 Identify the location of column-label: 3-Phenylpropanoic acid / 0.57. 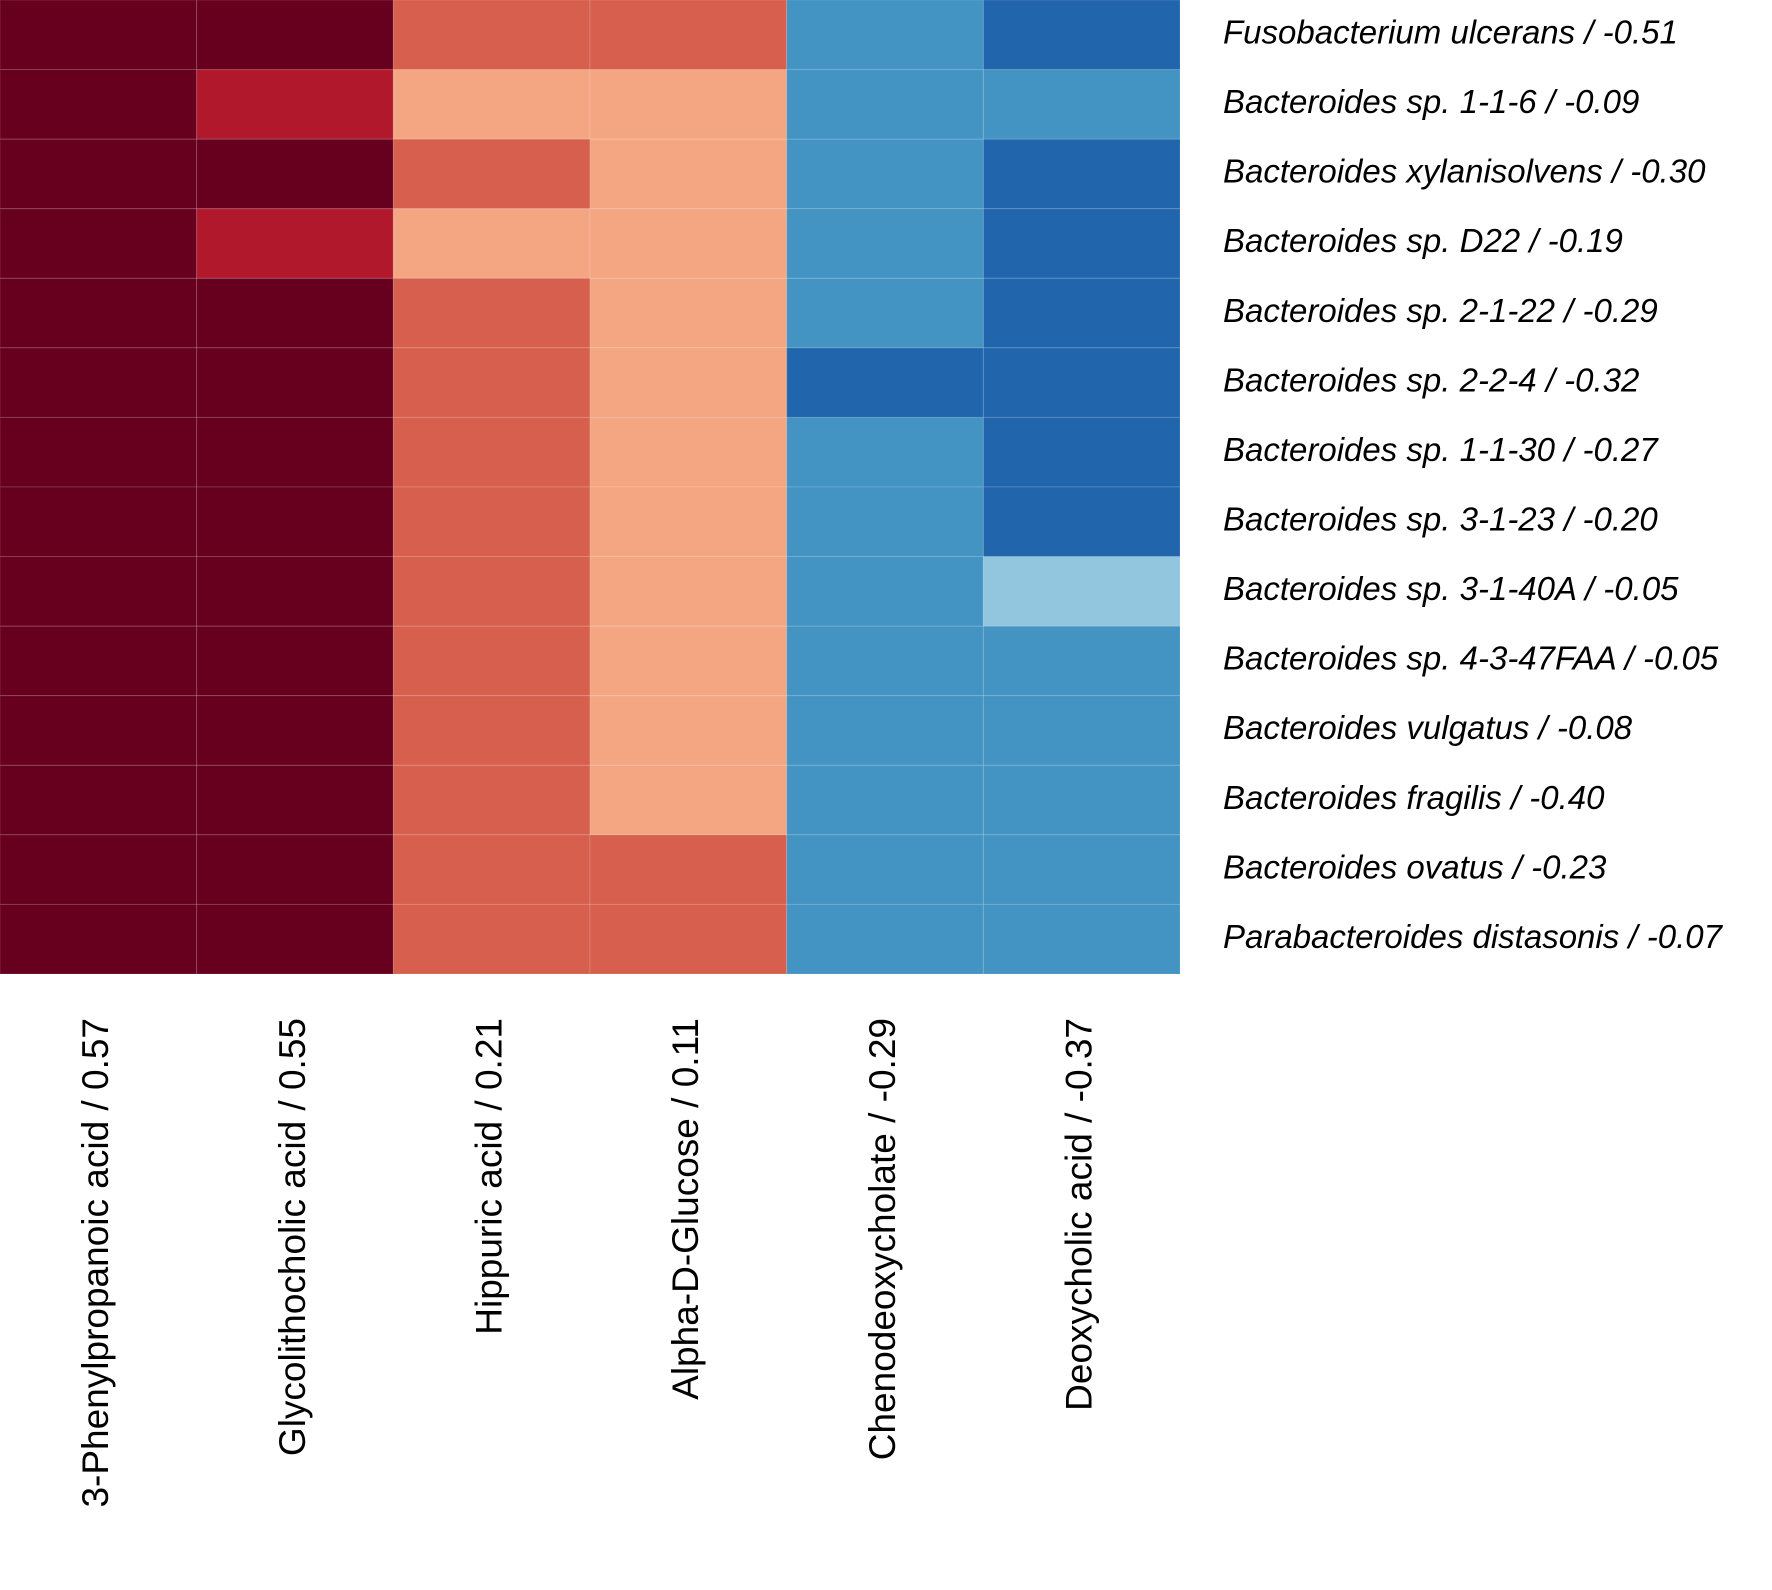
(95, 1263).